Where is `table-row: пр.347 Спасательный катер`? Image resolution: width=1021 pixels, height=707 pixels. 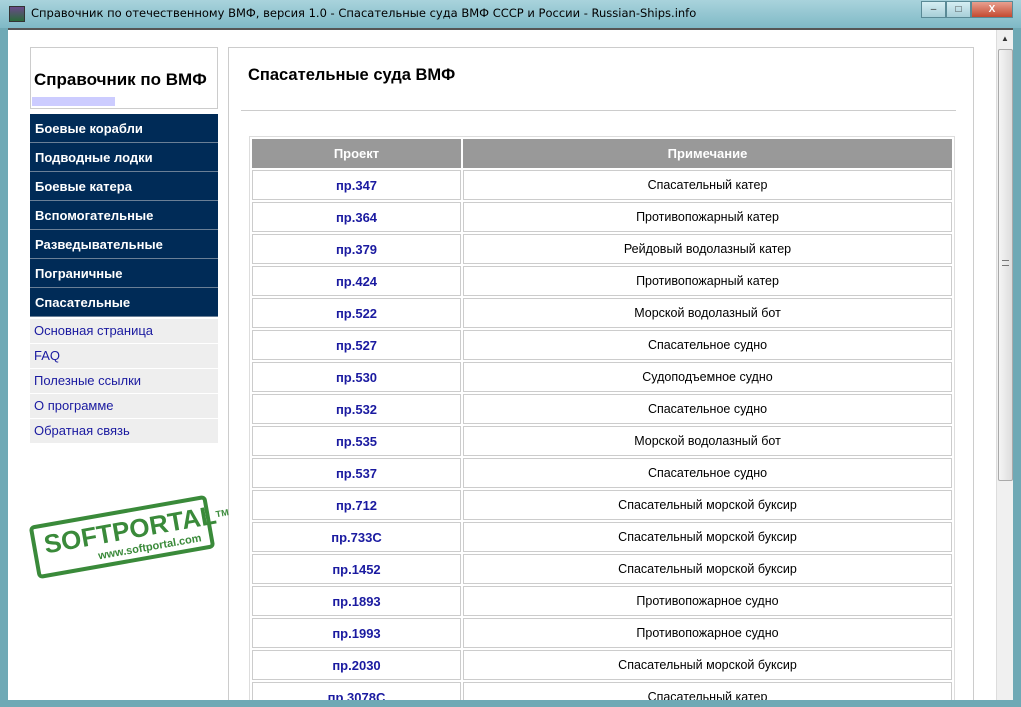
table-row: пр.347 Спасательный катер is located at coordinates (602, 185).